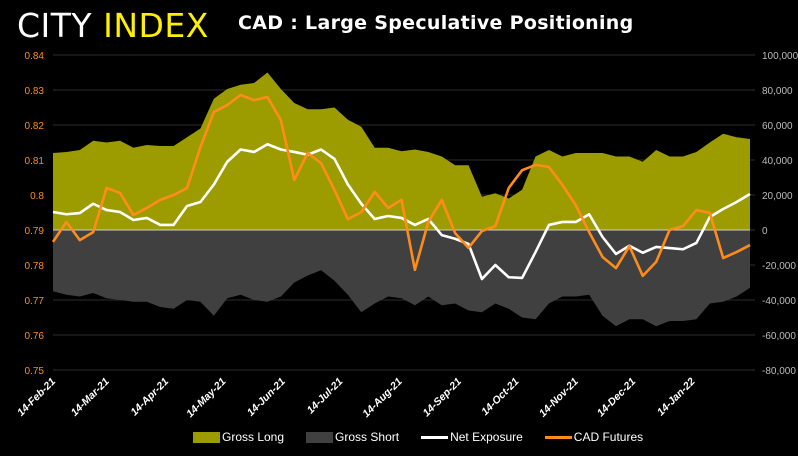  Describe the element at coordinates (779, 336) in the screenshot. I see `right-axis-tick-label: -60,000` at that location.